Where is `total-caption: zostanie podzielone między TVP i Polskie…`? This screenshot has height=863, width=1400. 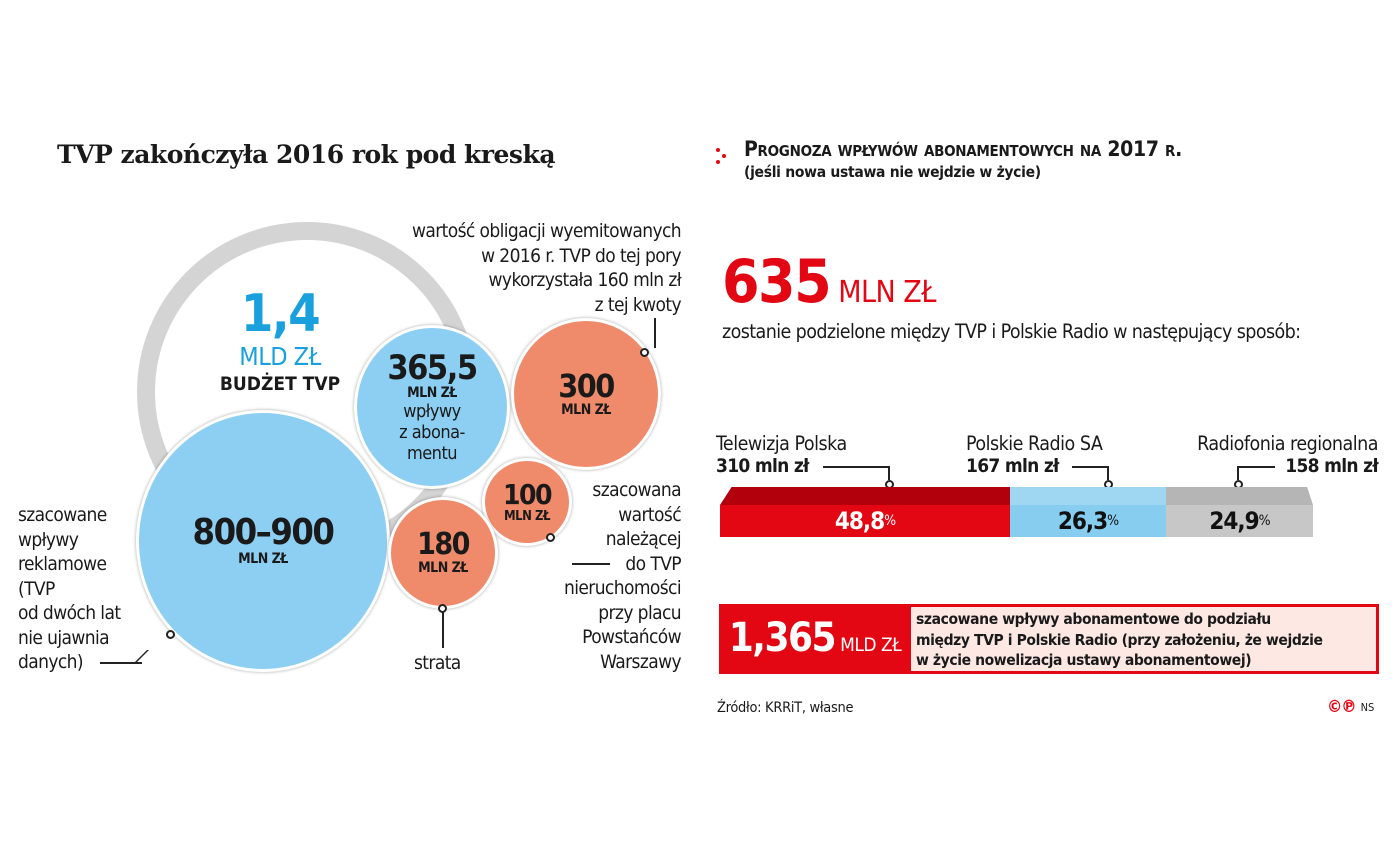 total-caption: zostanie podzielone między TVP i Polskie… is located at coordinates (1011, 331).